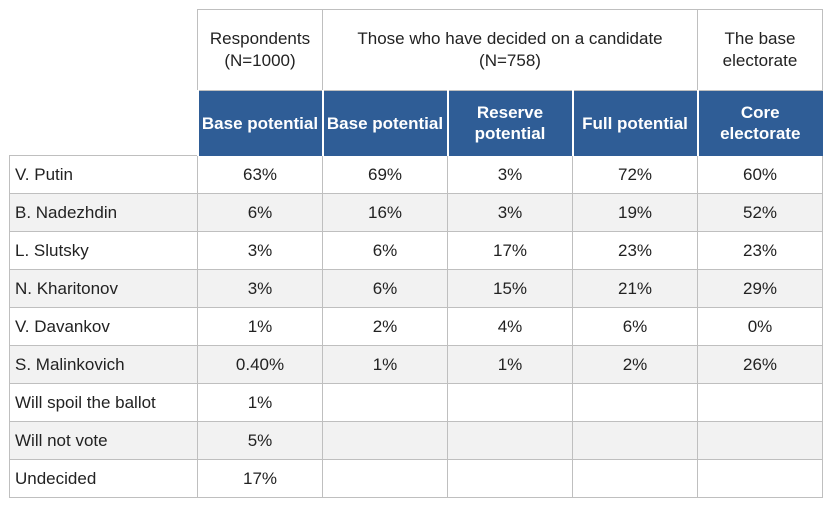 The image size is (831, 506). I want to click on table-row: V. Davankov 1% 2% 4% 6% 0%, so click(416, 326).